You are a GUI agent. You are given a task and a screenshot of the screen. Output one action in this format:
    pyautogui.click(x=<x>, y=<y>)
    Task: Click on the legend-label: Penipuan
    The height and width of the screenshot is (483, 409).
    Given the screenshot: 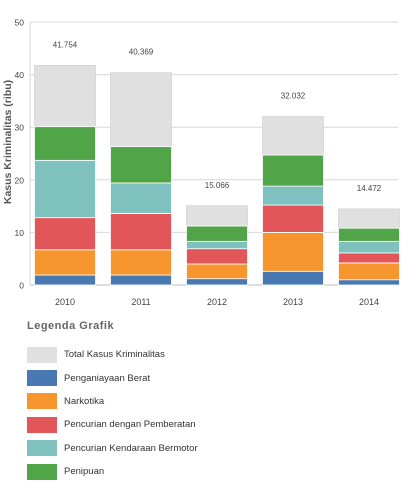 What is the action you would take?
    pyautogui.click(x=84, y=471)
    